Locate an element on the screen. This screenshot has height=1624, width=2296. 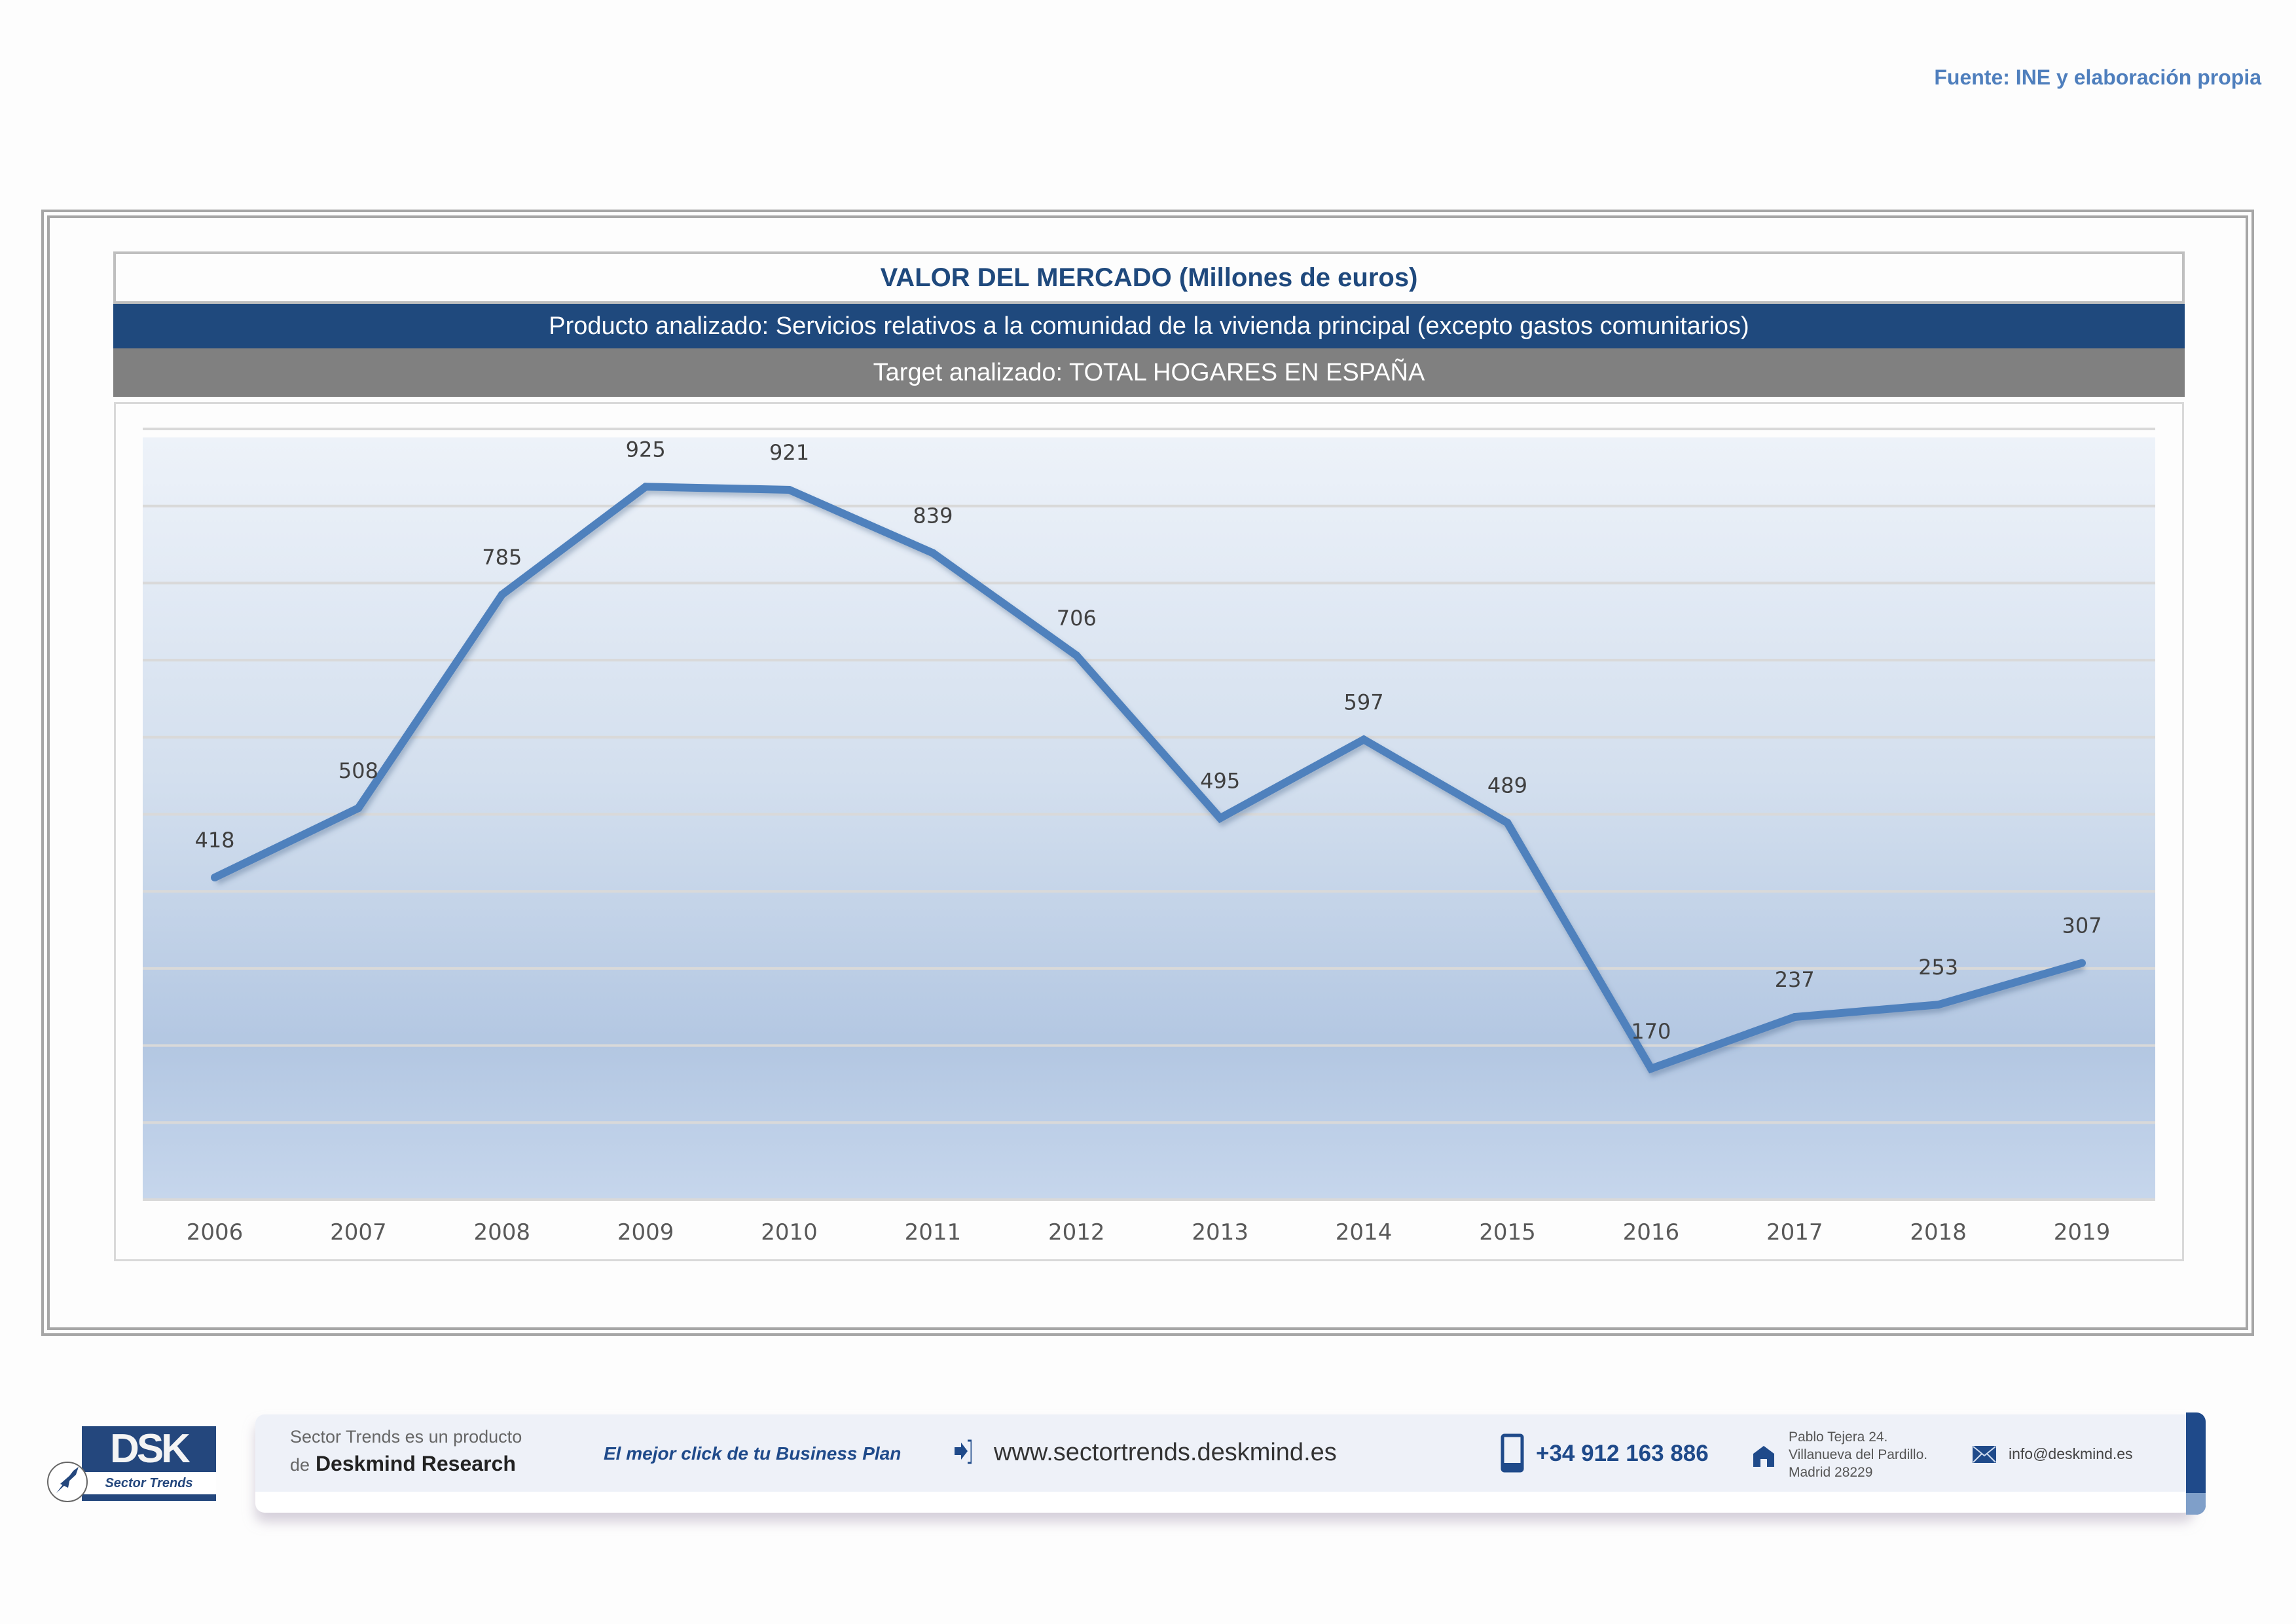
data-label-2006: 418 is located at coordinates (214, 840).